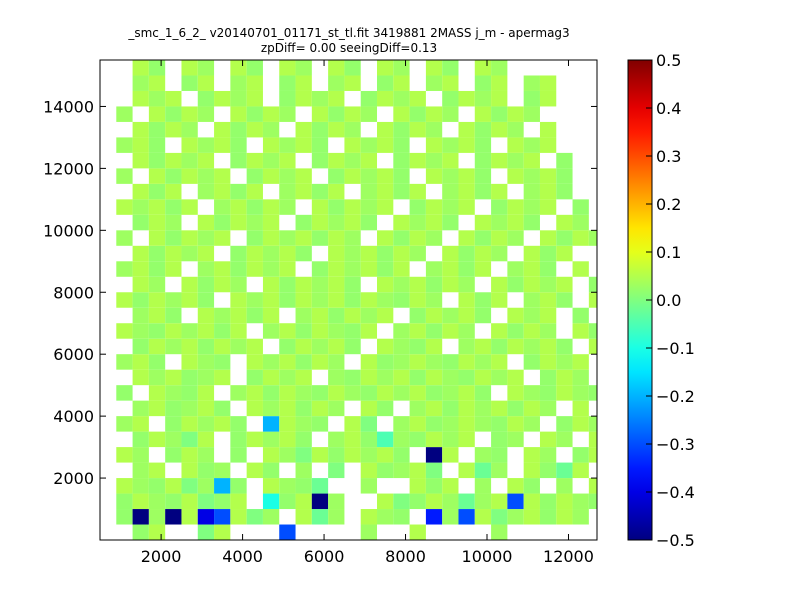 Image resolution: width=800 pixels, height=600 pixels. Describe the element at coordinates (675, 396) in the screenshot. I see `colorbar-tick-label: −0.2` at that location.